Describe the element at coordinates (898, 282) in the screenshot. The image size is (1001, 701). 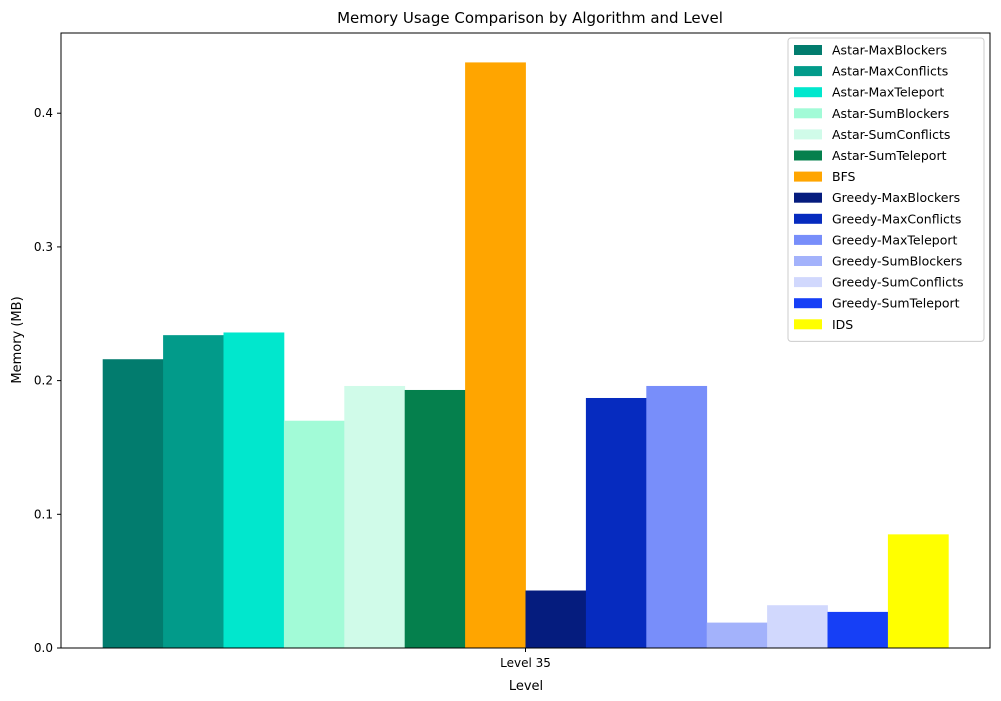
I see `legend-label: Greedy-SumConflicts` at that location.